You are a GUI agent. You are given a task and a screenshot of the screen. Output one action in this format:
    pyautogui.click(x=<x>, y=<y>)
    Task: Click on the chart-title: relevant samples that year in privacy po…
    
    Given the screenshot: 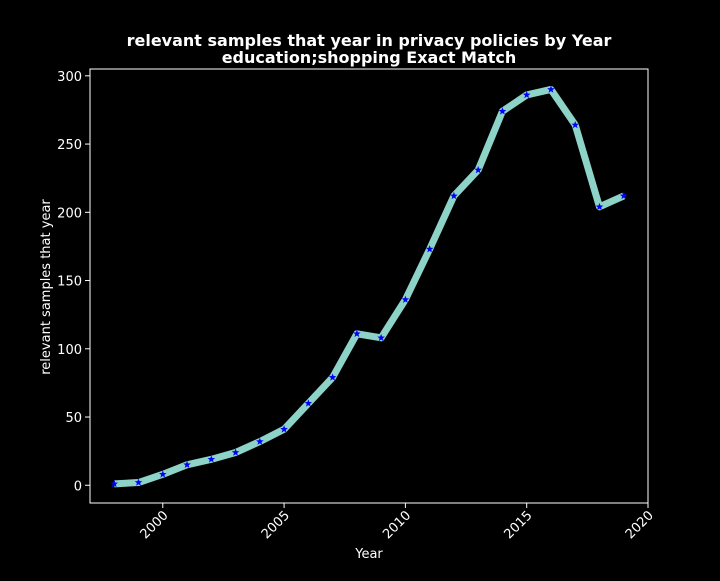 What is the action you would take?
    pyautogui.click(x=369, y=40)
    